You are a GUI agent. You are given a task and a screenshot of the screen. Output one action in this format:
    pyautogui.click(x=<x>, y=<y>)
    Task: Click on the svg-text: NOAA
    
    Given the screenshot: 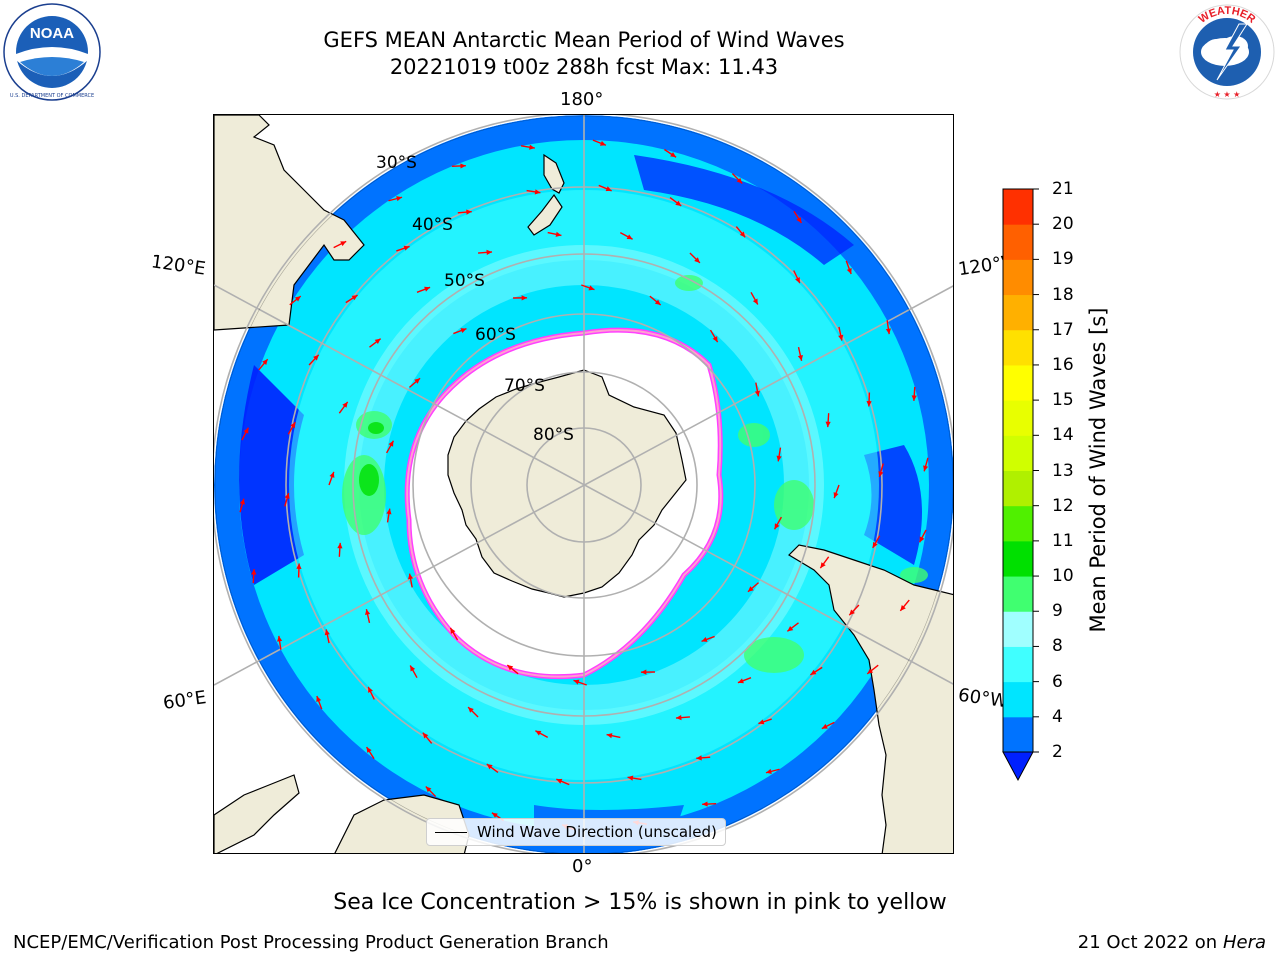 What is the action you would take?
    pyautogui.click(x=52, y=33)
    